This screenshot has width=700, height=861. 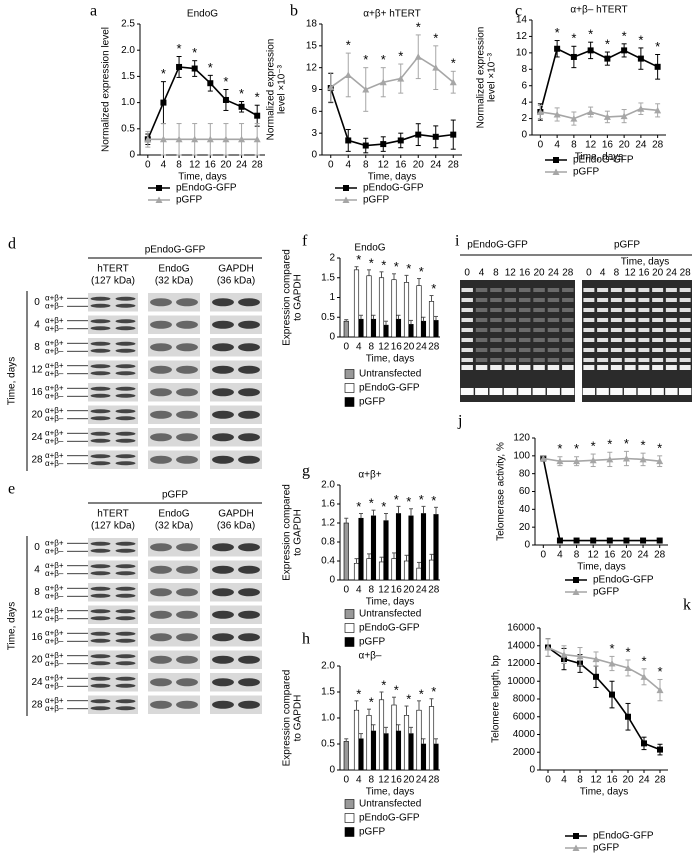 What do you see at coordinates (128, 128) in the screenshot?
I see `y-tick-label: 0.5` at bounding box center [128, 128].